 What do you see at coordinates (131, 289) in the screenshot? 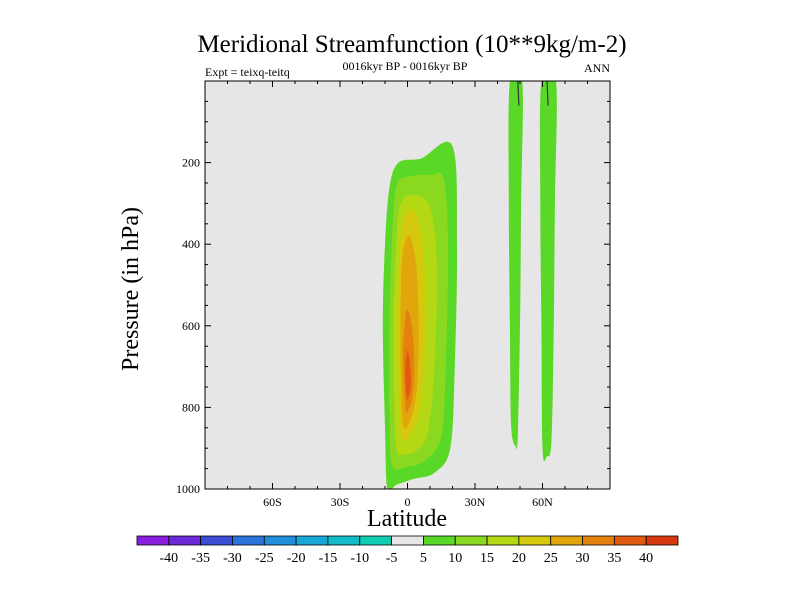
I see `y-axis-label: Pressure (in hPa)` at bounding box center [131, 289].